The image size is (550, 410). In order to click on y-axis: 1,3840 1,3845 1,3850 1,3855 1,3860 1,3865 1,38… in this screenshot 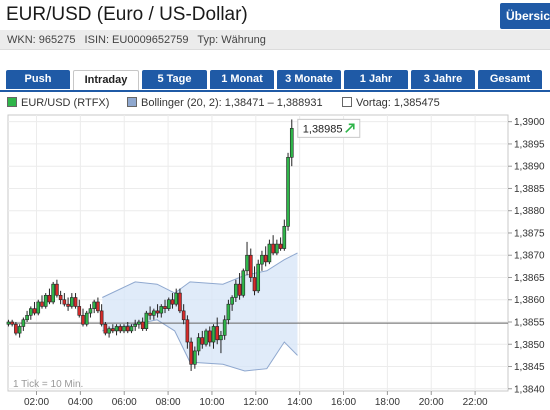, I will do `click(526, 256)`.